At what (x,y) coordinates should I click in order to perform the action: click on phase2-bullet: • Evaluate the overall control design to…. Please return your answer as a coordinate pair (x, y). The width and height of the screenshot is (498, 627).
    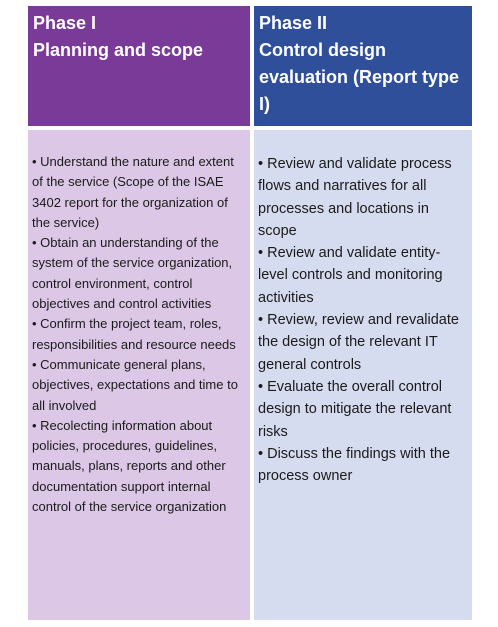
    Looking at the image, I should click on (355, 409).